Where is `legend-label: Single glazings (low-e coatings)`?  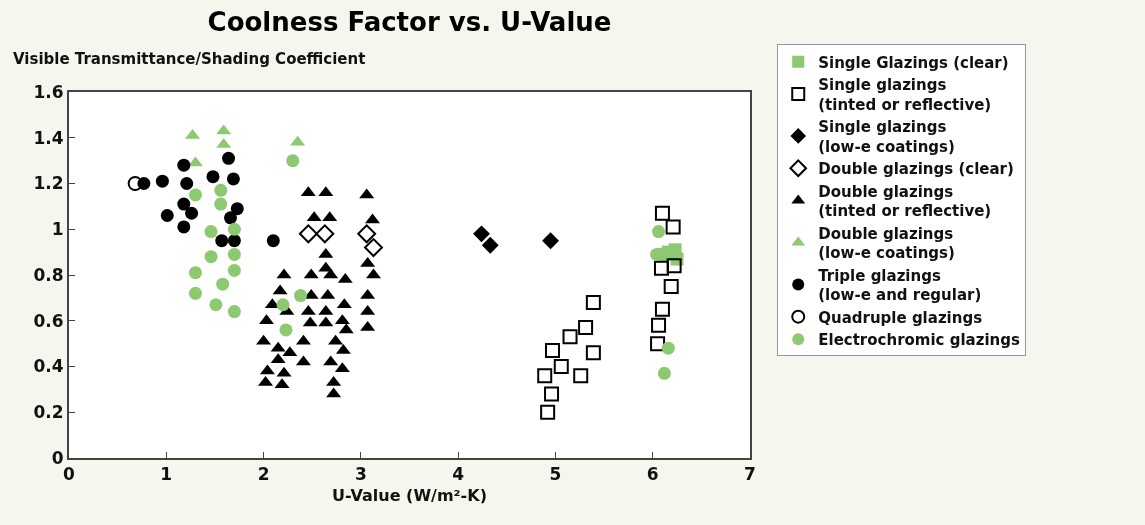 legend-label: Single glazings (low-e coatings) is located at coordinates (886, 137).